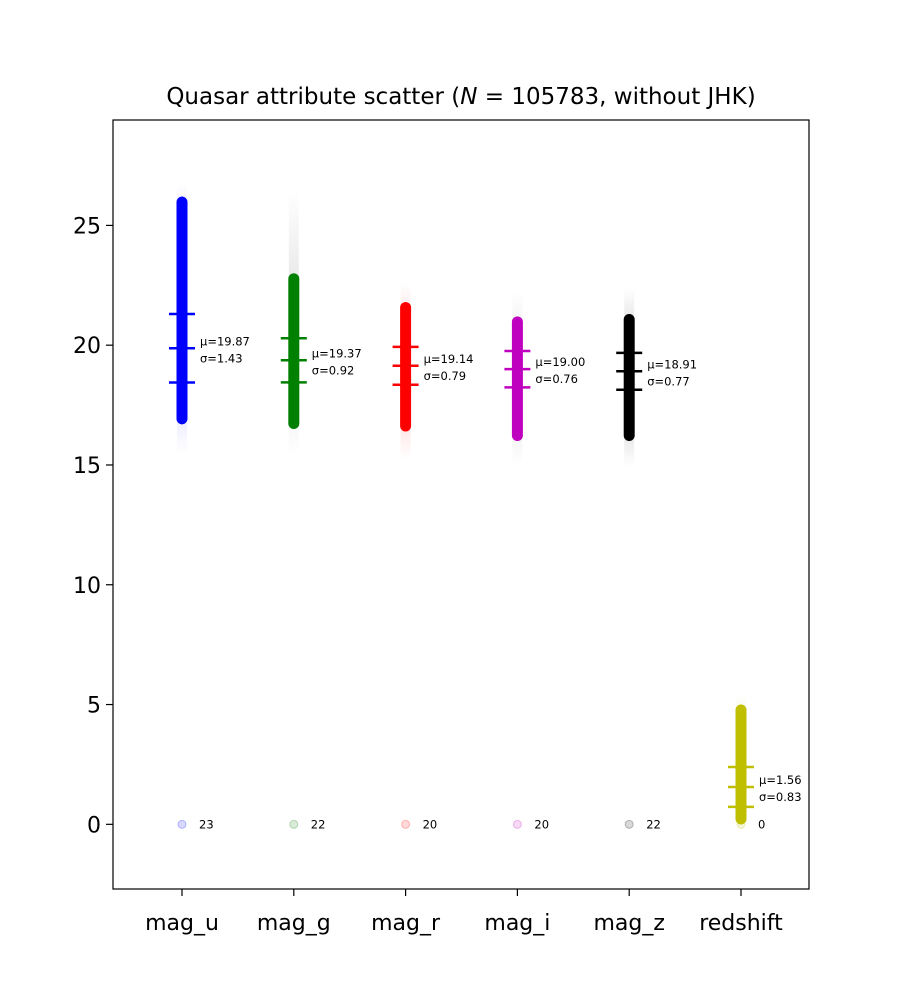  Describe the element at coordinates (87, 346) in the screenshot. I see `y-tick-label: 20` at that location.